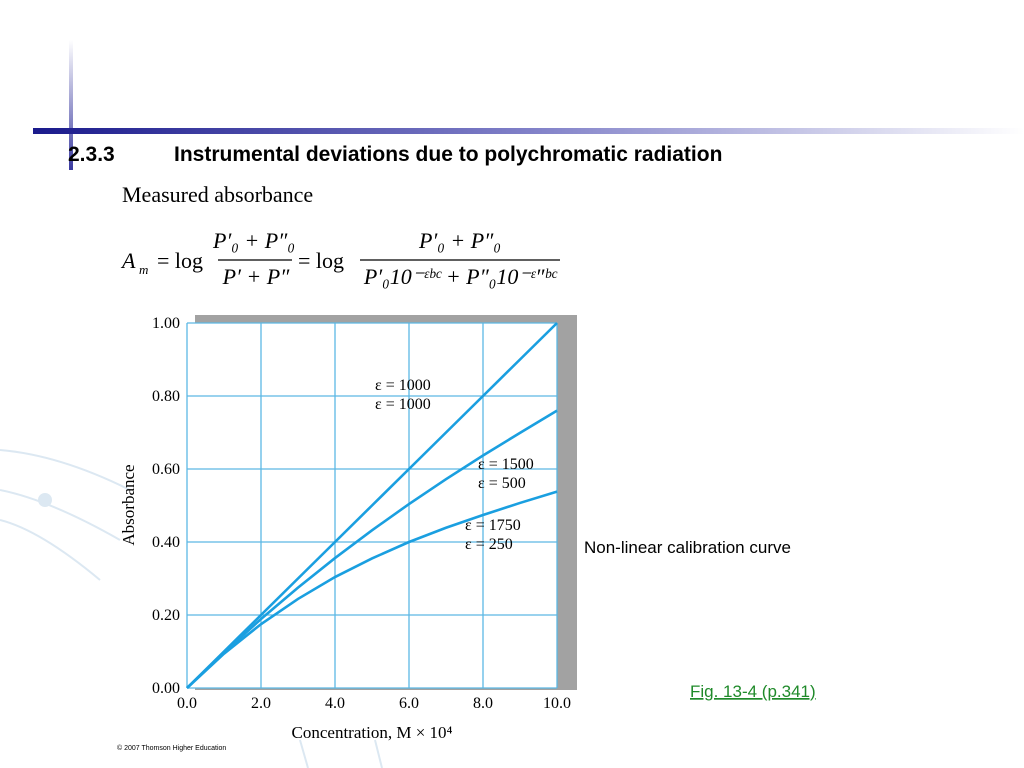 The width and height of the screenshot is (1024, 768). Describe the element at coordinates (506, 464) in the screenshot. I see `annotation: ε = 1500` at that location.